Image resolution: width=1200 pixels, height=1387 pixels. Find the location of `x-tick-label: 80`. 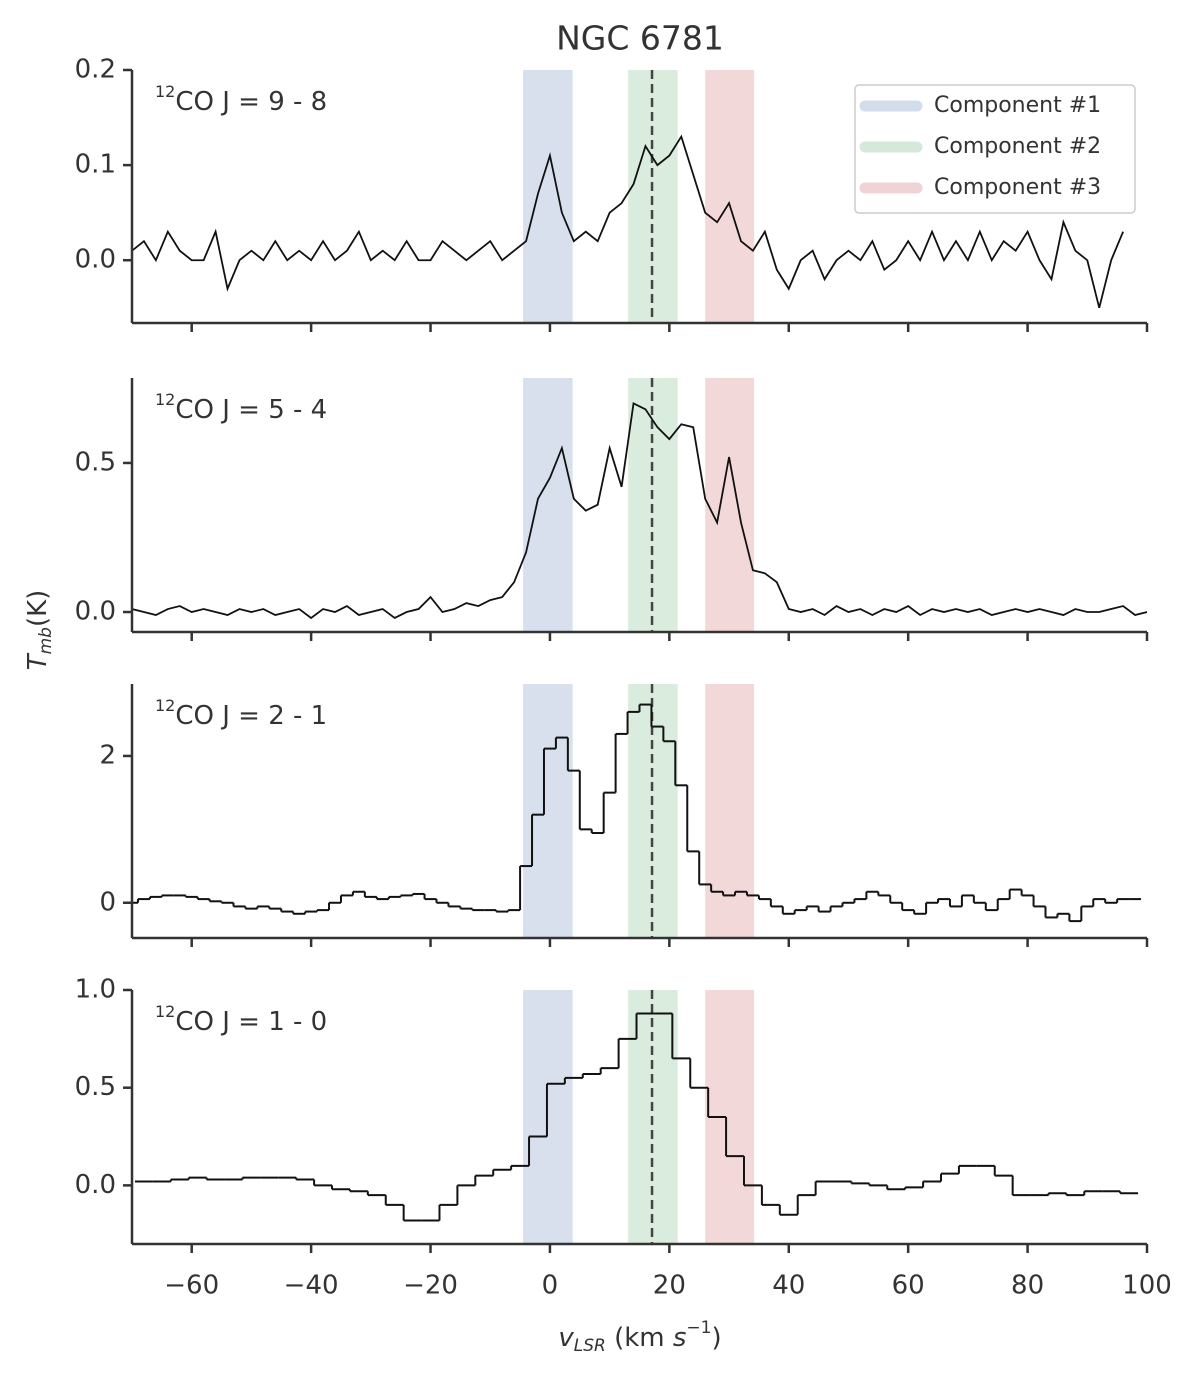

x-tick-label: 80 is located at coordinates (1027, 1286).